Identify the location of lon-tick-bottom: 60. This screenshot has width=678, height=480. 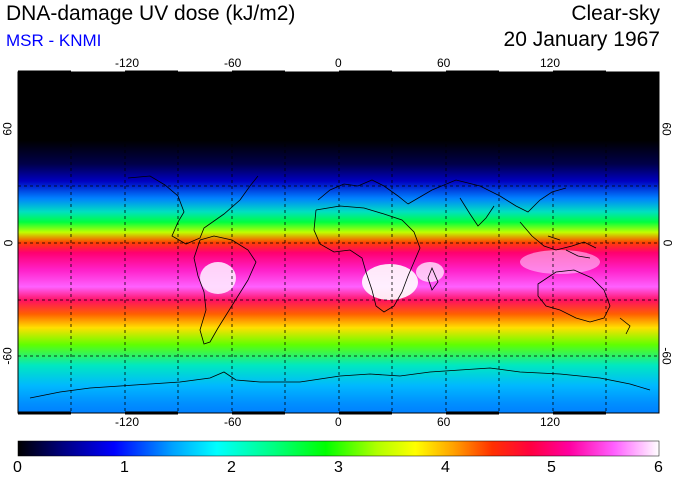
(444, 422).